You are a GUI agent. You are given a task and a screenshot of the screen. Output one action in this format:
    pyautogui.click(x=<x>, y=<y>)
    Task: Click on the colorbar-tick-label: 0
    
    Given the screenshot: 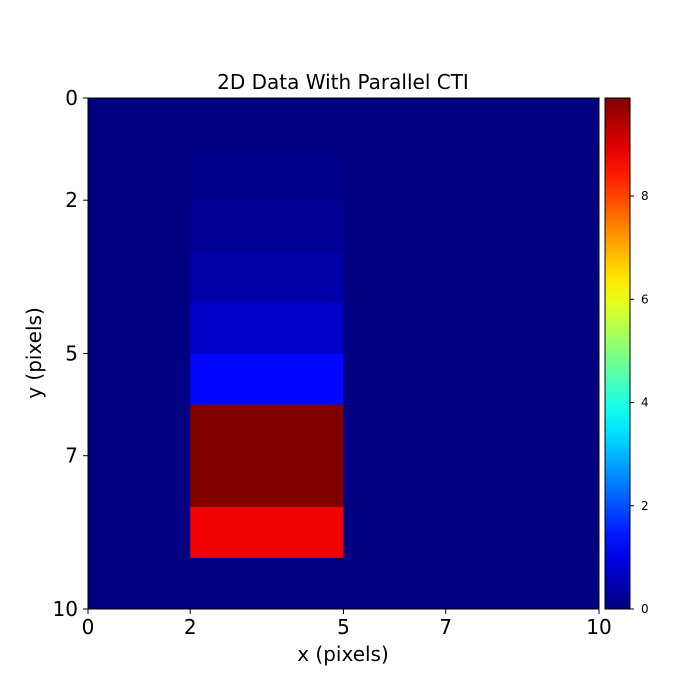 What is the action you would take?
    pyautogui.click(x=645, y=609)
    